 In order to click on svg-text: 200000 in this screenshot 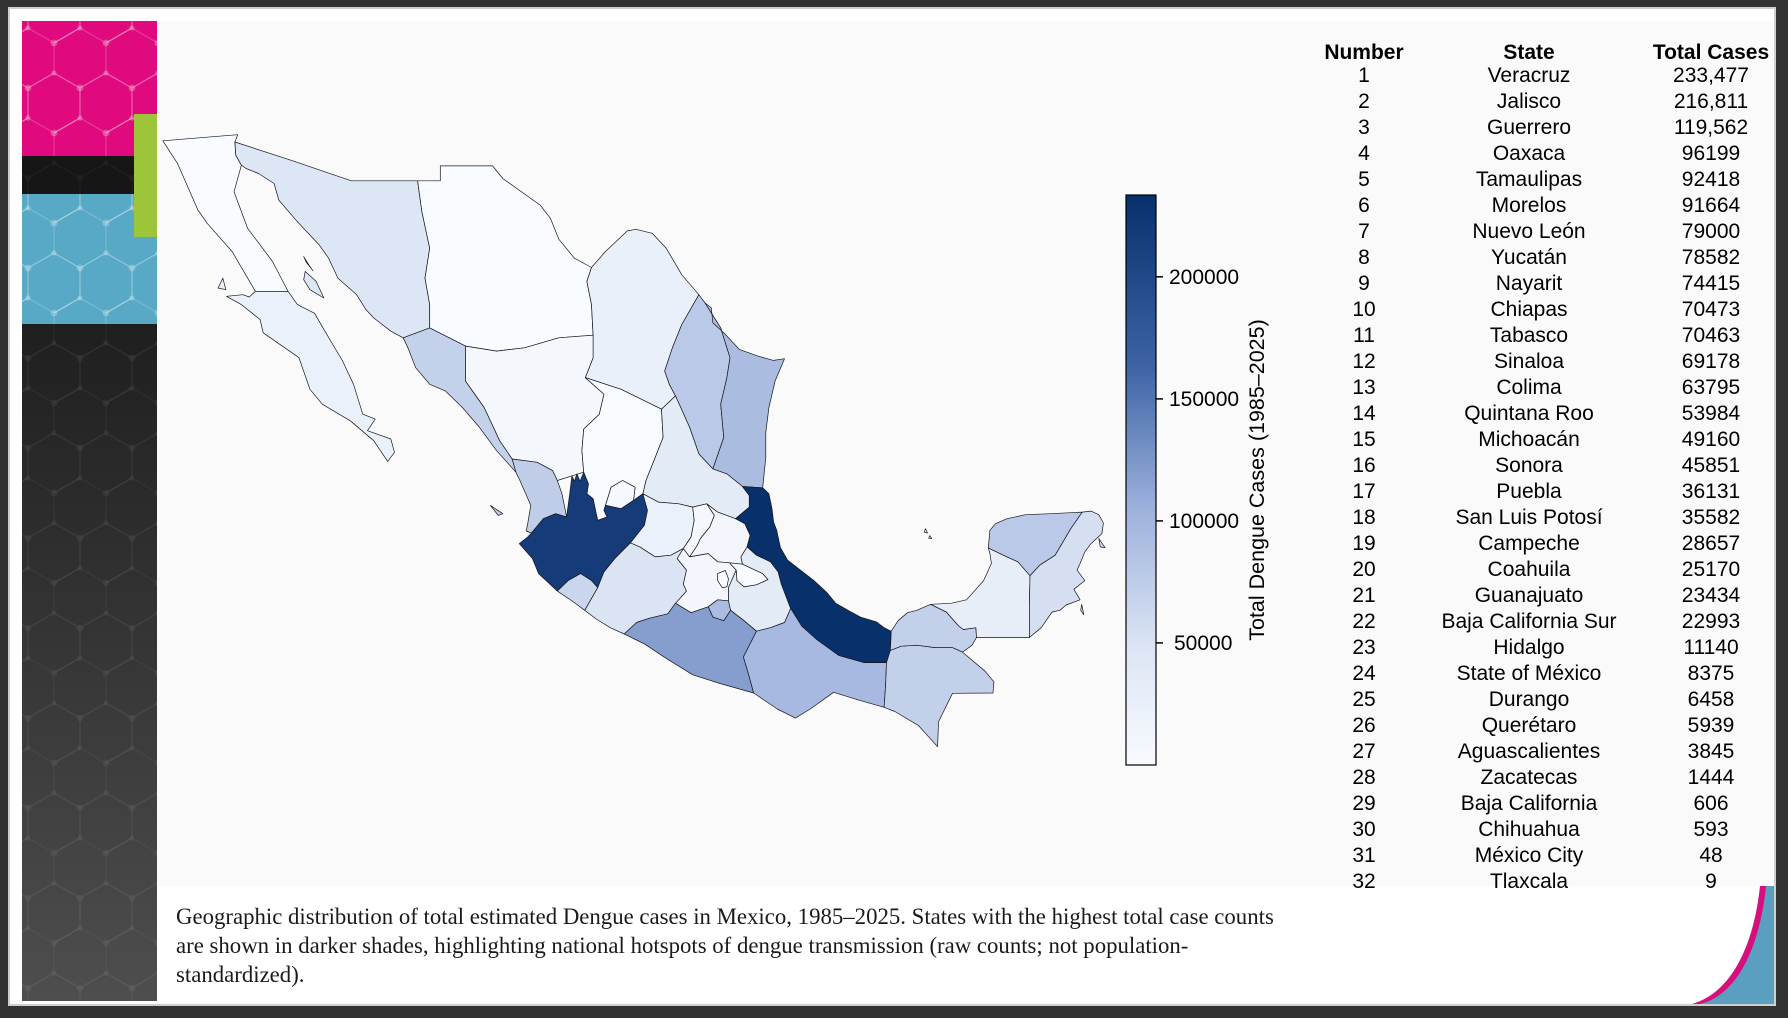, I will do `click(1204, 277)`.